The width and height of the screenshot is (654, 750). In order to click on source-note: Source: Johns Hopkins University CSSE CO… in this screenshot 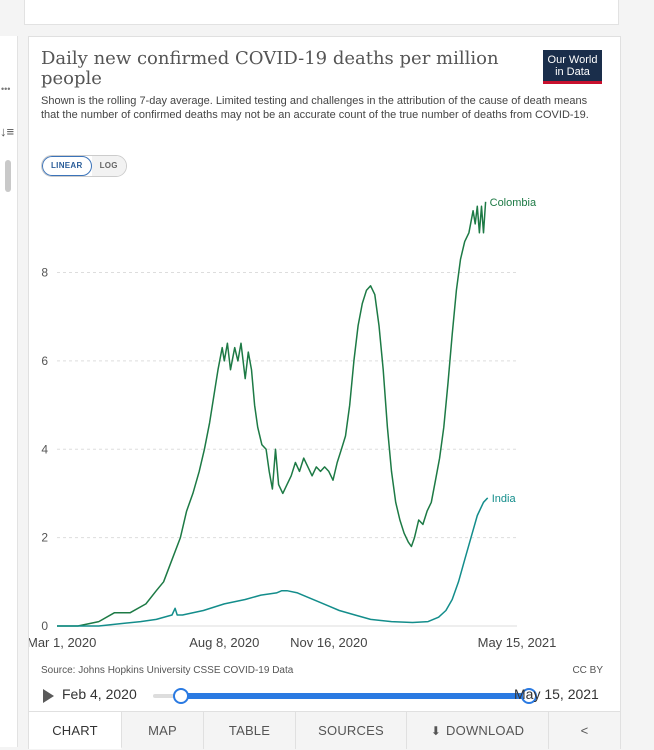, I will do `click(167, 670)`.